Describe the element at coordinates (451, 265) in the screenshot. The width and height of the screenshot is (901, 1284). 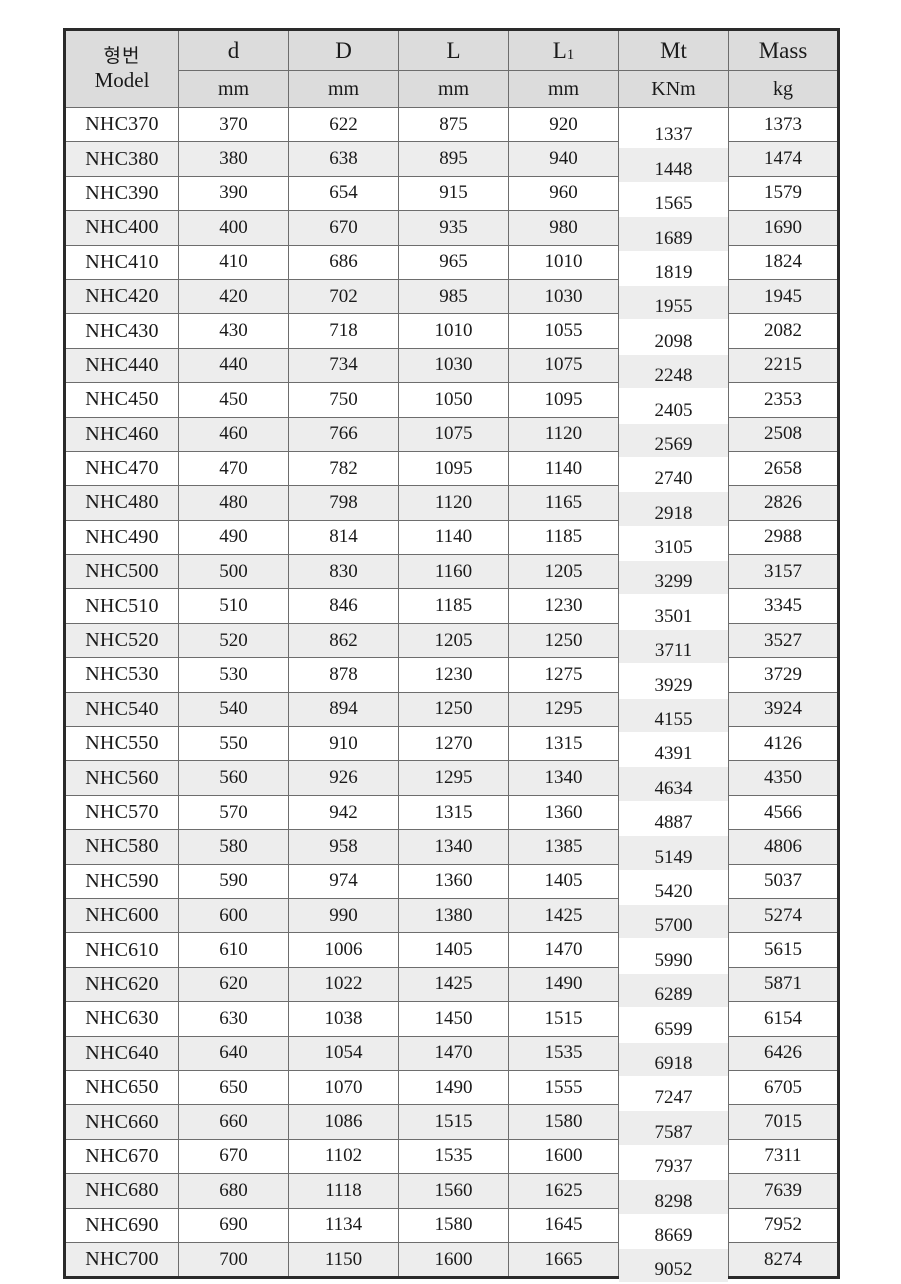
I see `table-row: NHC410 410 686 965 1010 1819 1824` at that location.